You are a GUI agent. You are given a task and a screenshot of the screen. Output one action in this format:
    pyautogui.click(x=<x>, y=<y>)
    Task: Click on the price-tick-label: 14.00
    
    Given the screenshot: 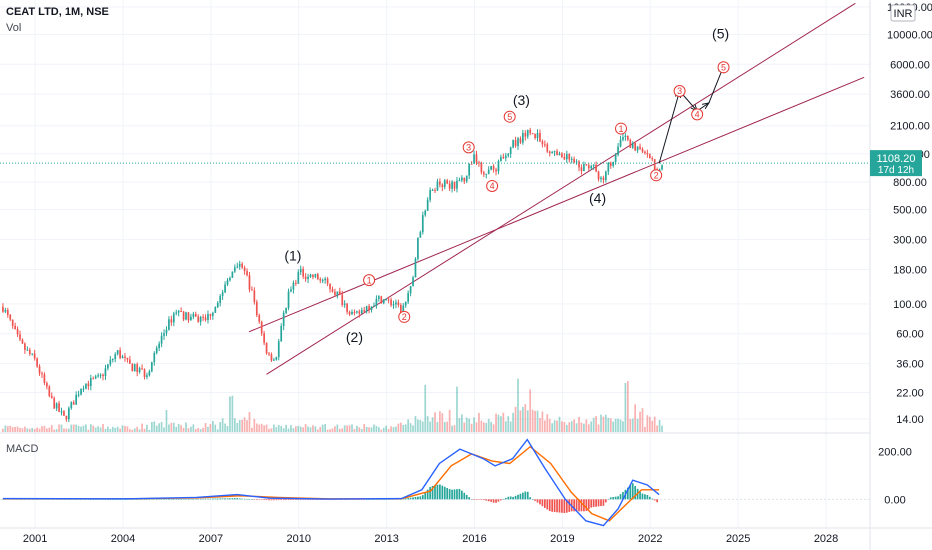 What is the action you would take?
    pyautogui.click(x=910, y=420)
    